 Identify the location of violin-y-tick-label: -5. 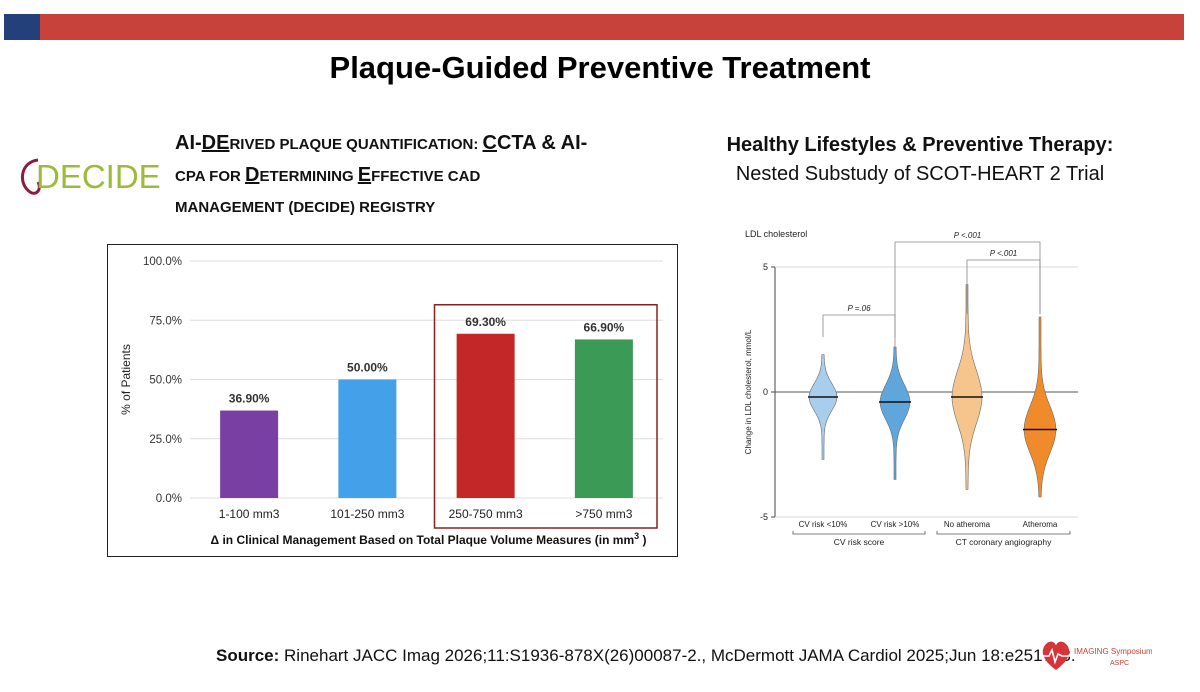
(764, 517).